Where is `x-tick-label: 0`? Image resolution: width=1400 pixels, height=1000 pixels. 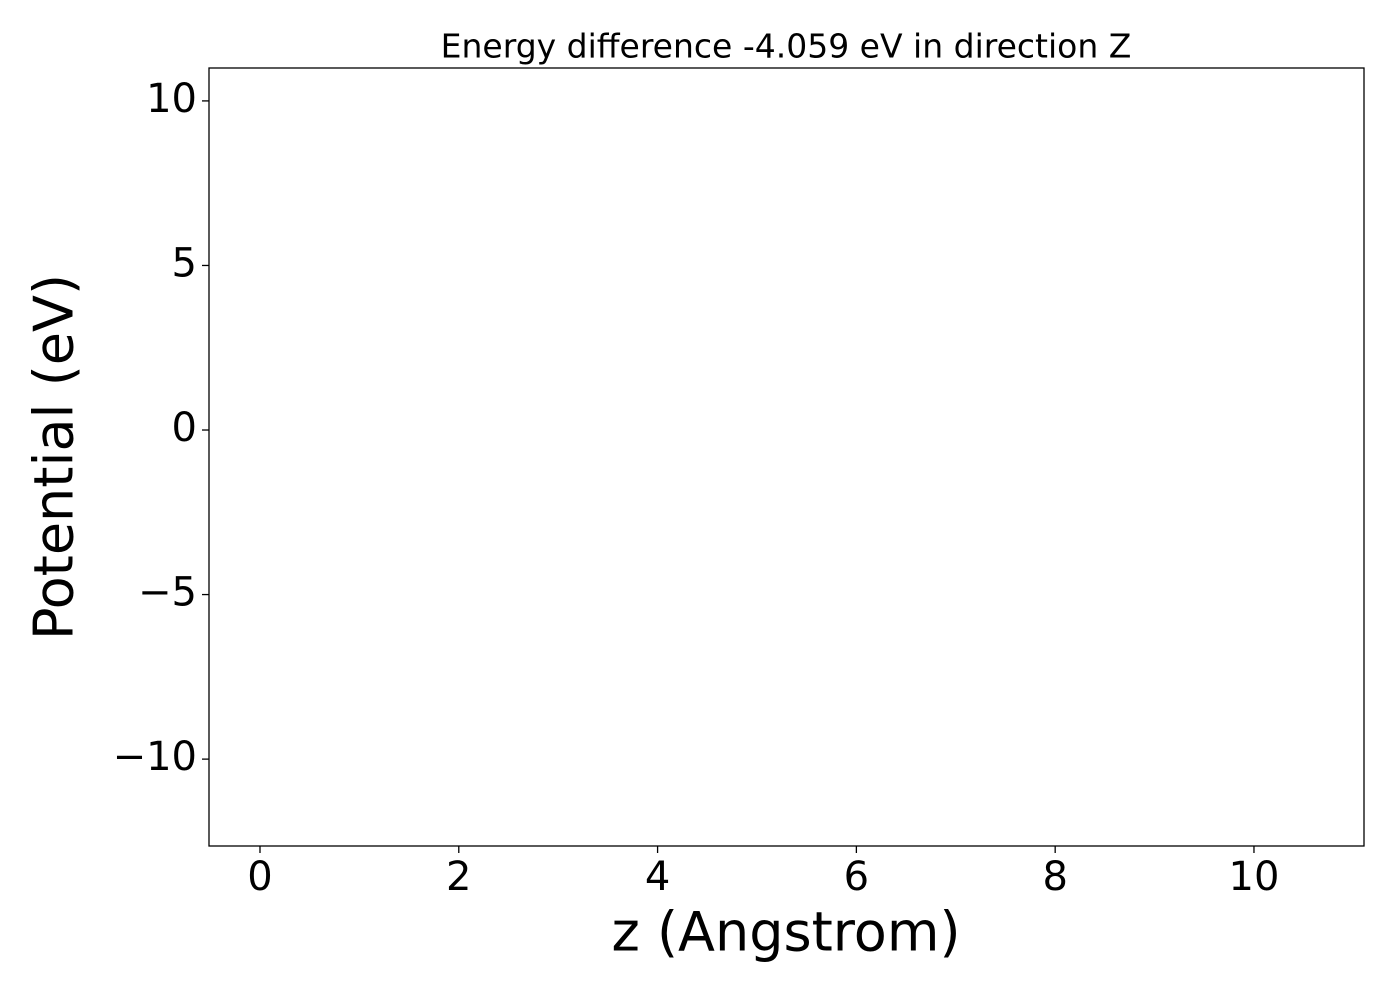
x-tick-label: 0 is located at coordinates (259, 877).